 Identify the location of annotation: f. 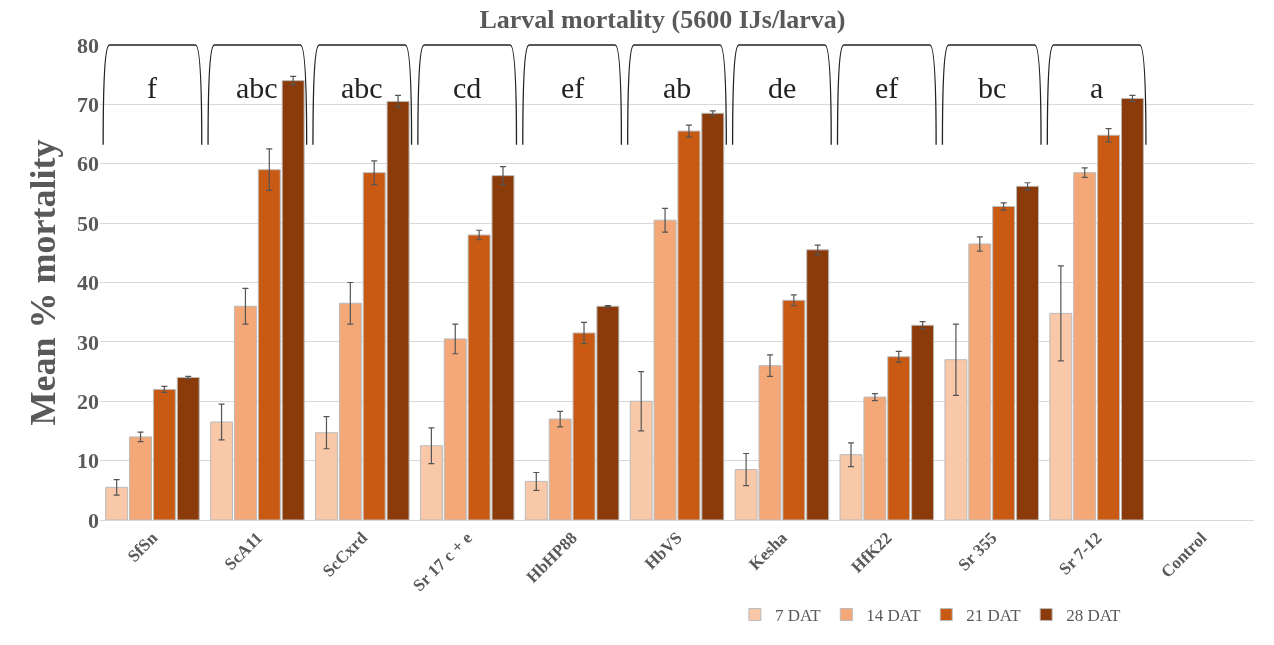
(152, 87).